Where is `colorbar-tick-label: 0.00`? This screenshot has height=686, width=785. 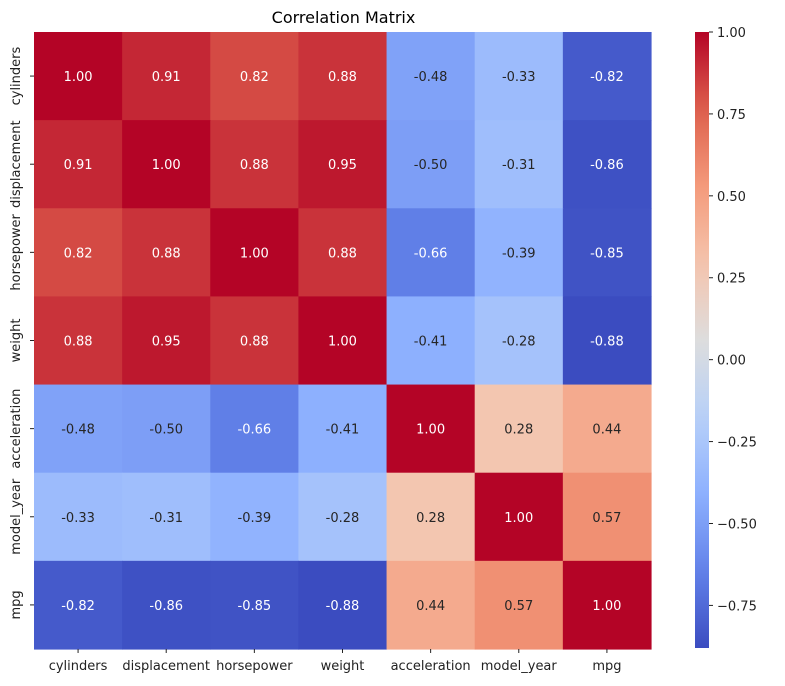
colorbar-tick-label: 0.00 is located at coordinates (731, 361).